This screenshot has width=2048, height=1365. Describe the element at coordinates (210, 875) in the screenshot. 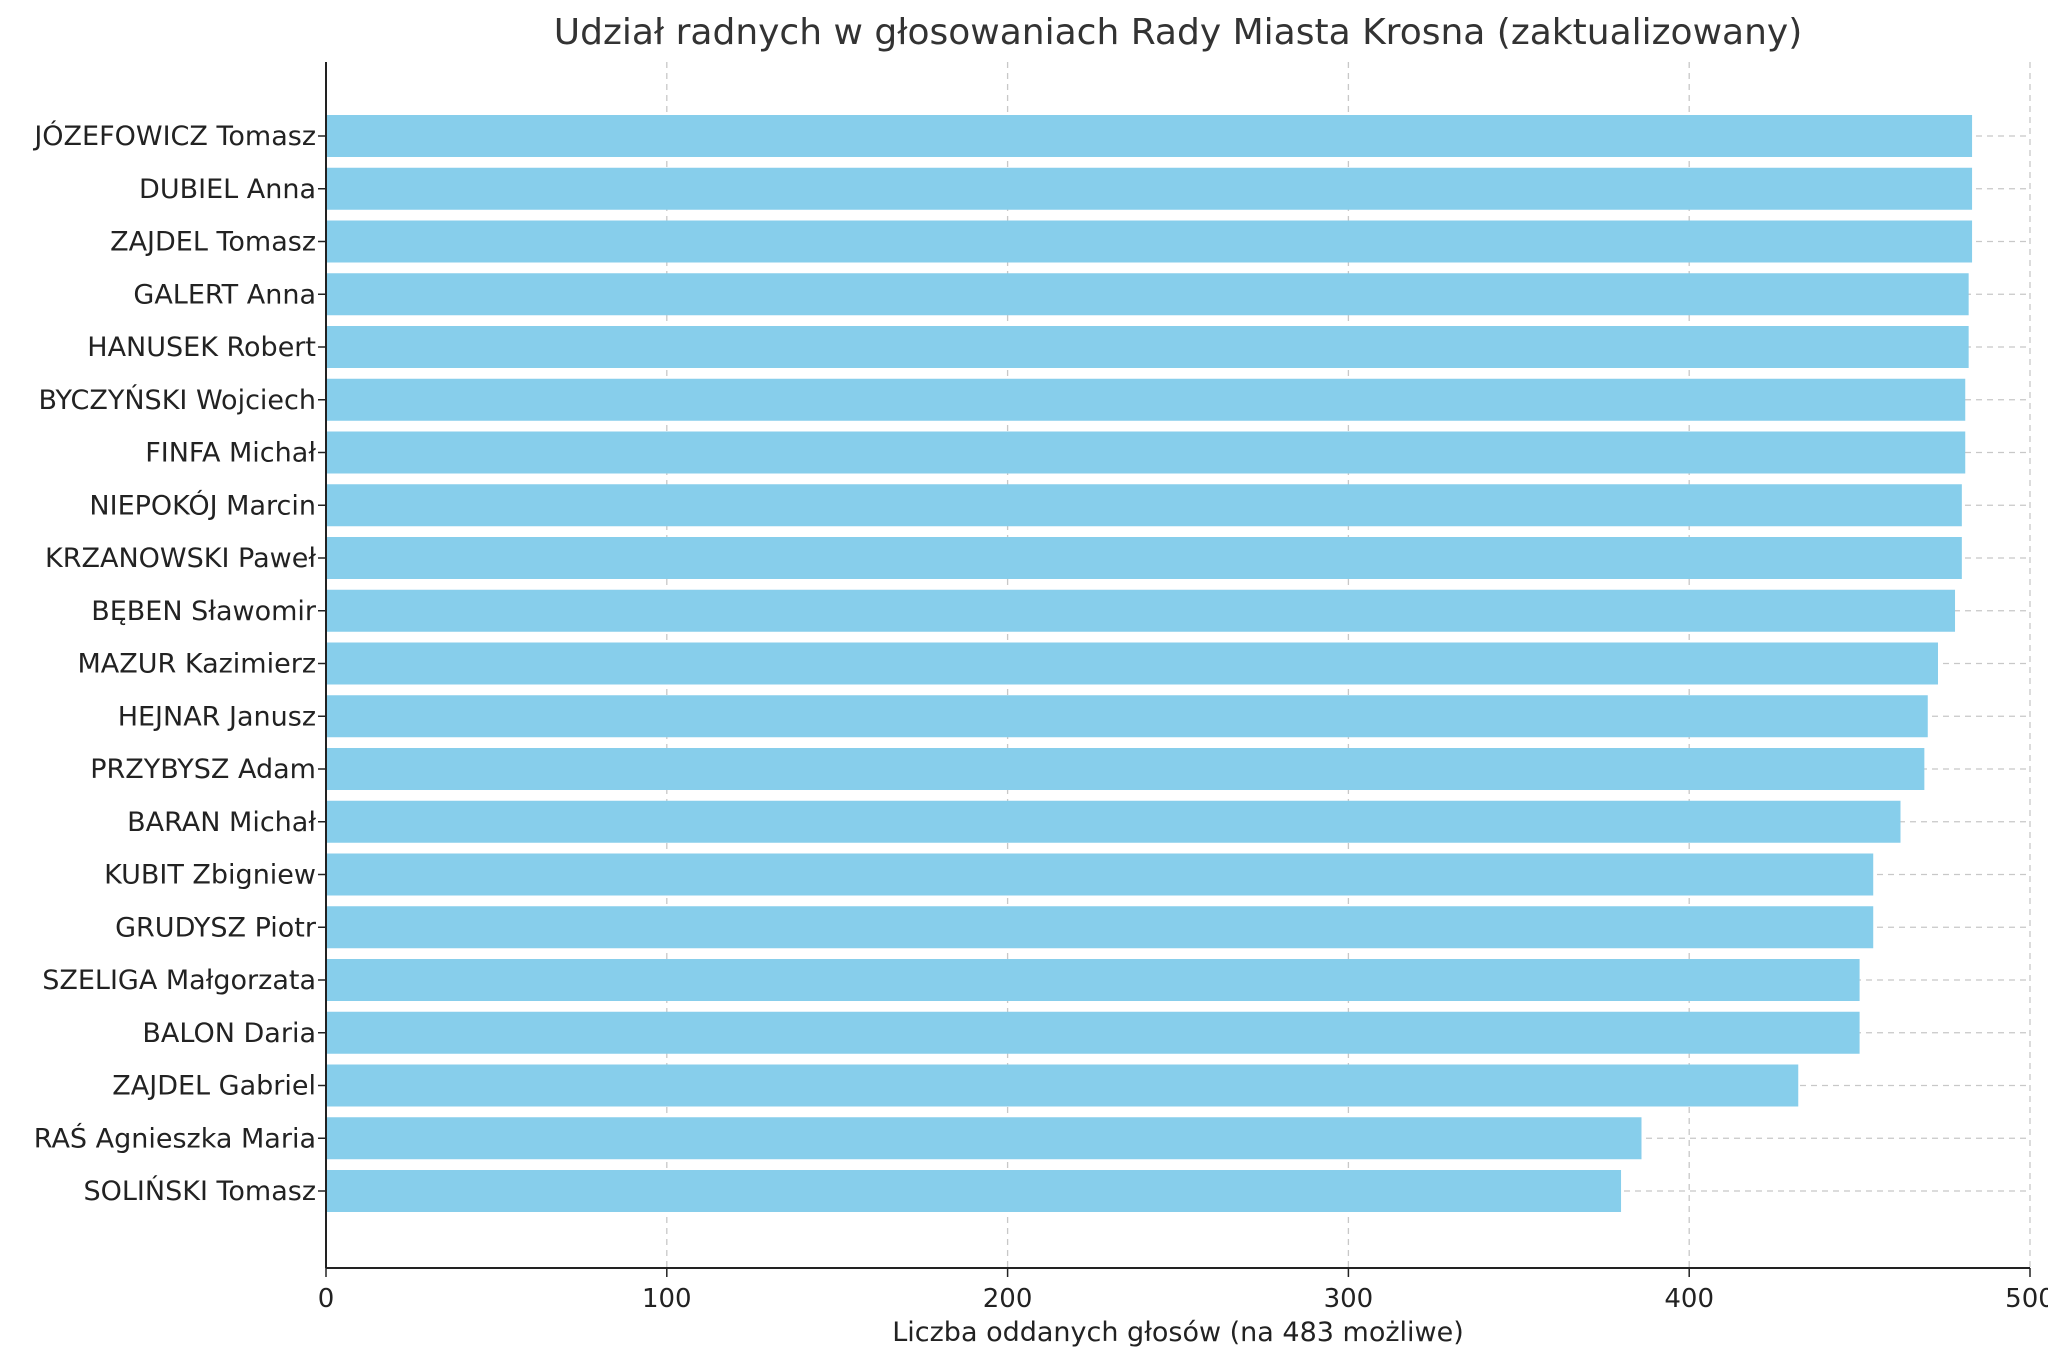

I see `y-tick-label: KUBIT Zbigniew` at that location.